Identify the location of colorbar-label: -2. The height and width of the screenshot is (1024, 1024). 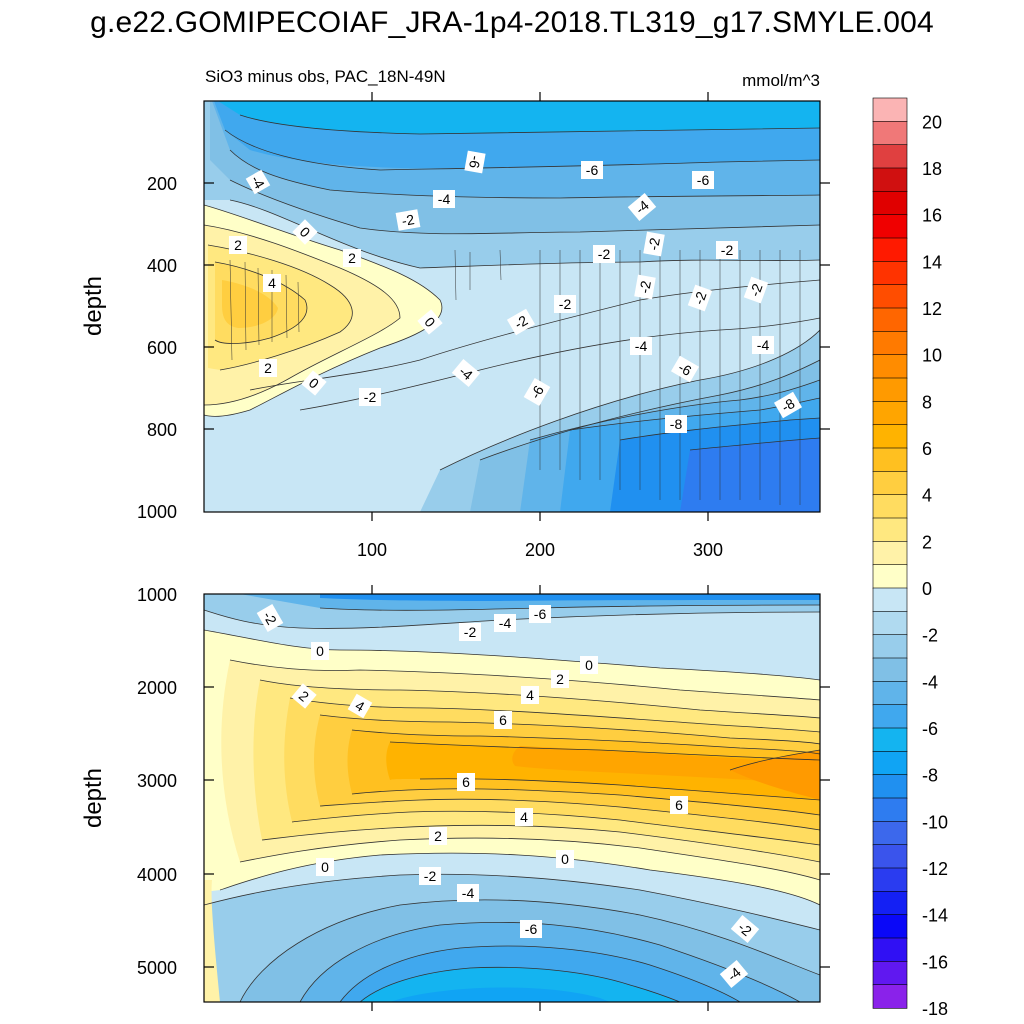
(930, 636).